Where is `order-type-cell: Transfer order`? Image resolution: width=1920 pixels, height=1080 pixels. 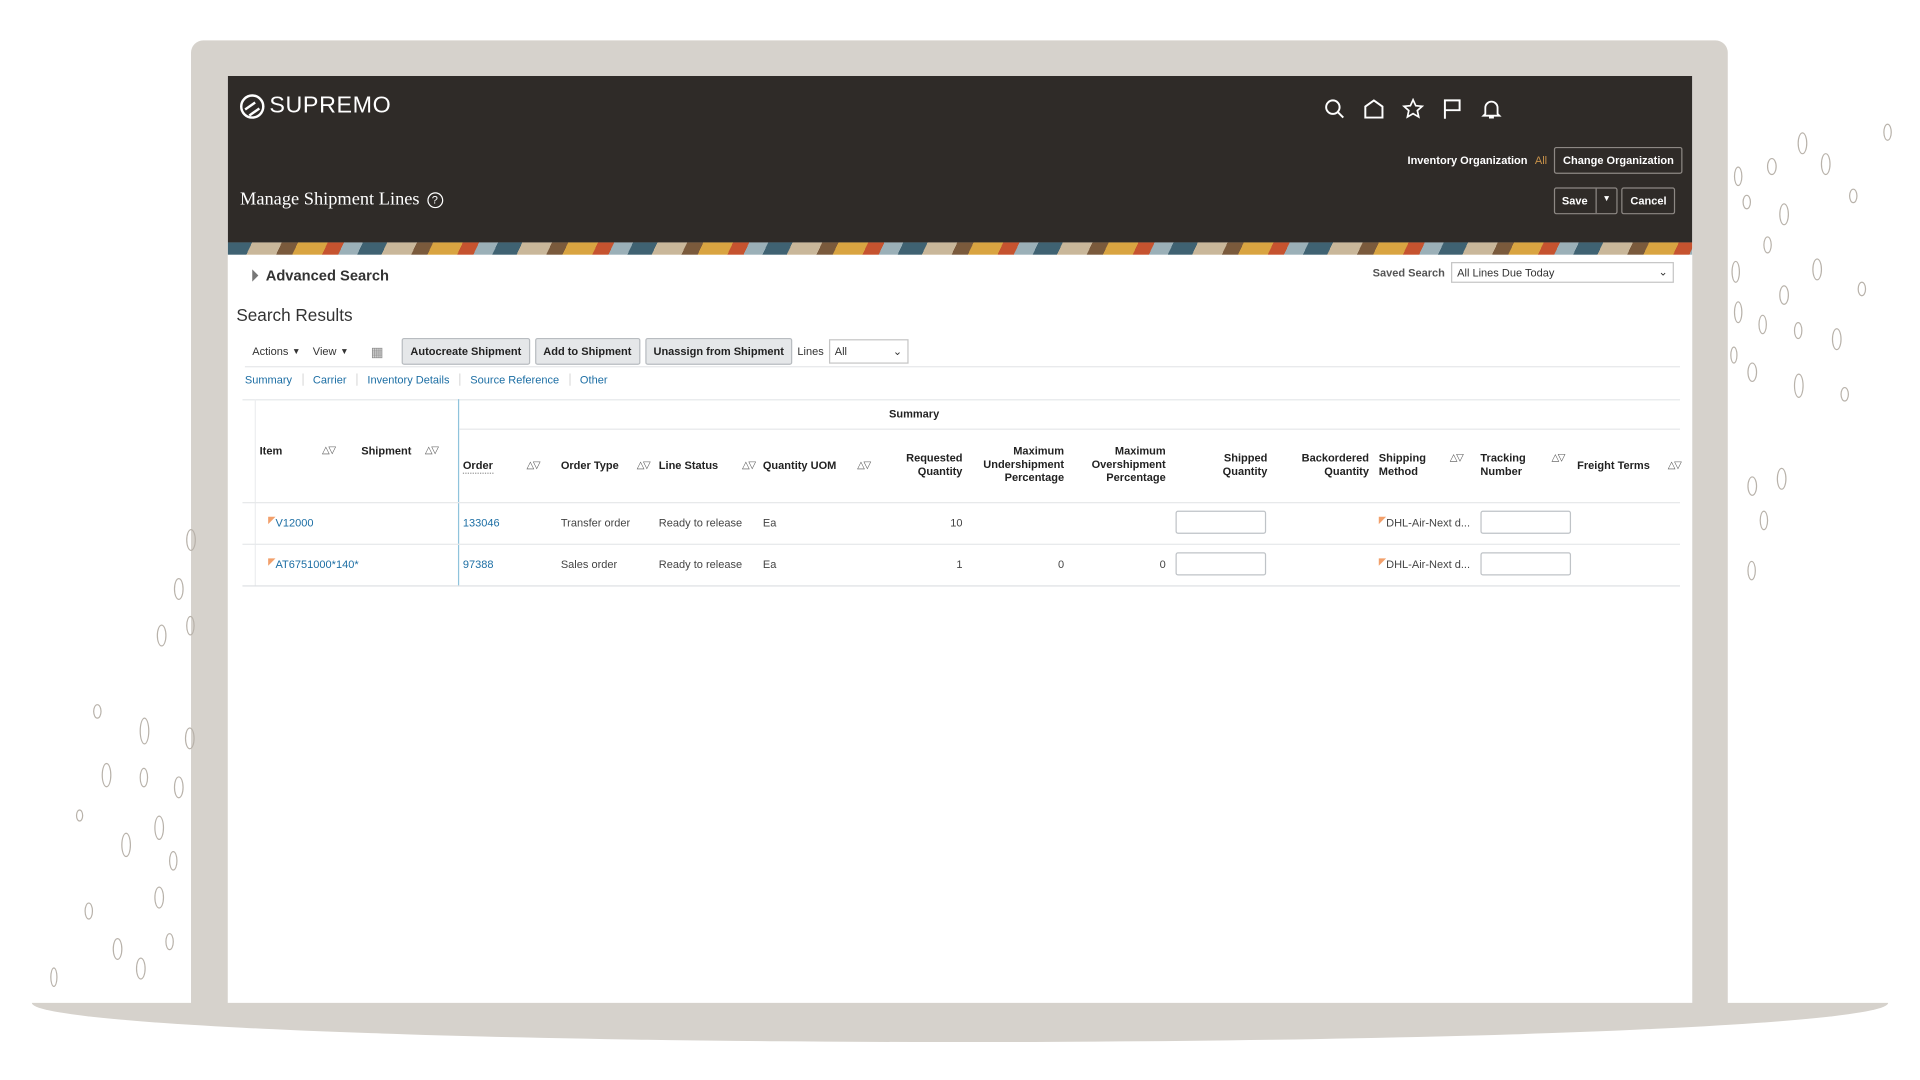 order-type-cell: Transfer order is located at coordinates (595, 522).